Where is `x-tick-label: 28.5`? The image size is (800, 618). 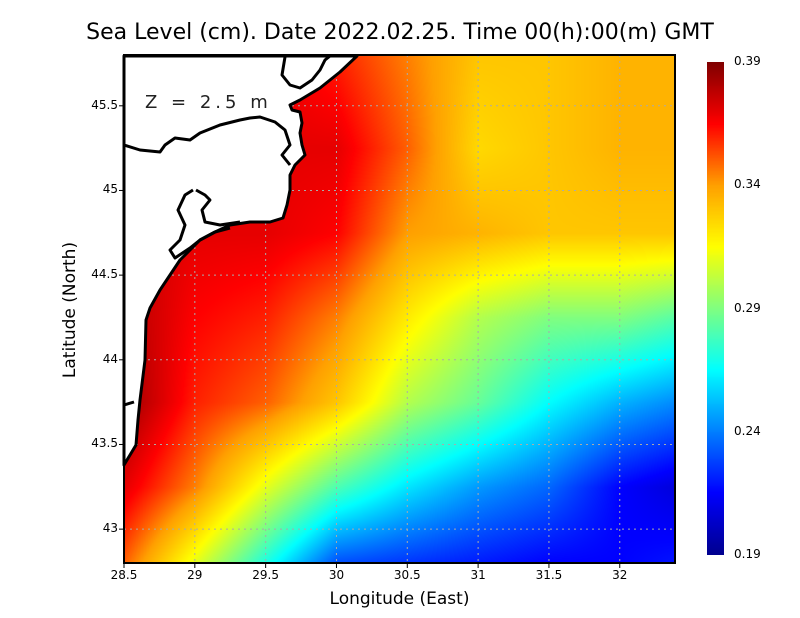 x-tick-label: 28.5 is located at coordinates (124, 575).